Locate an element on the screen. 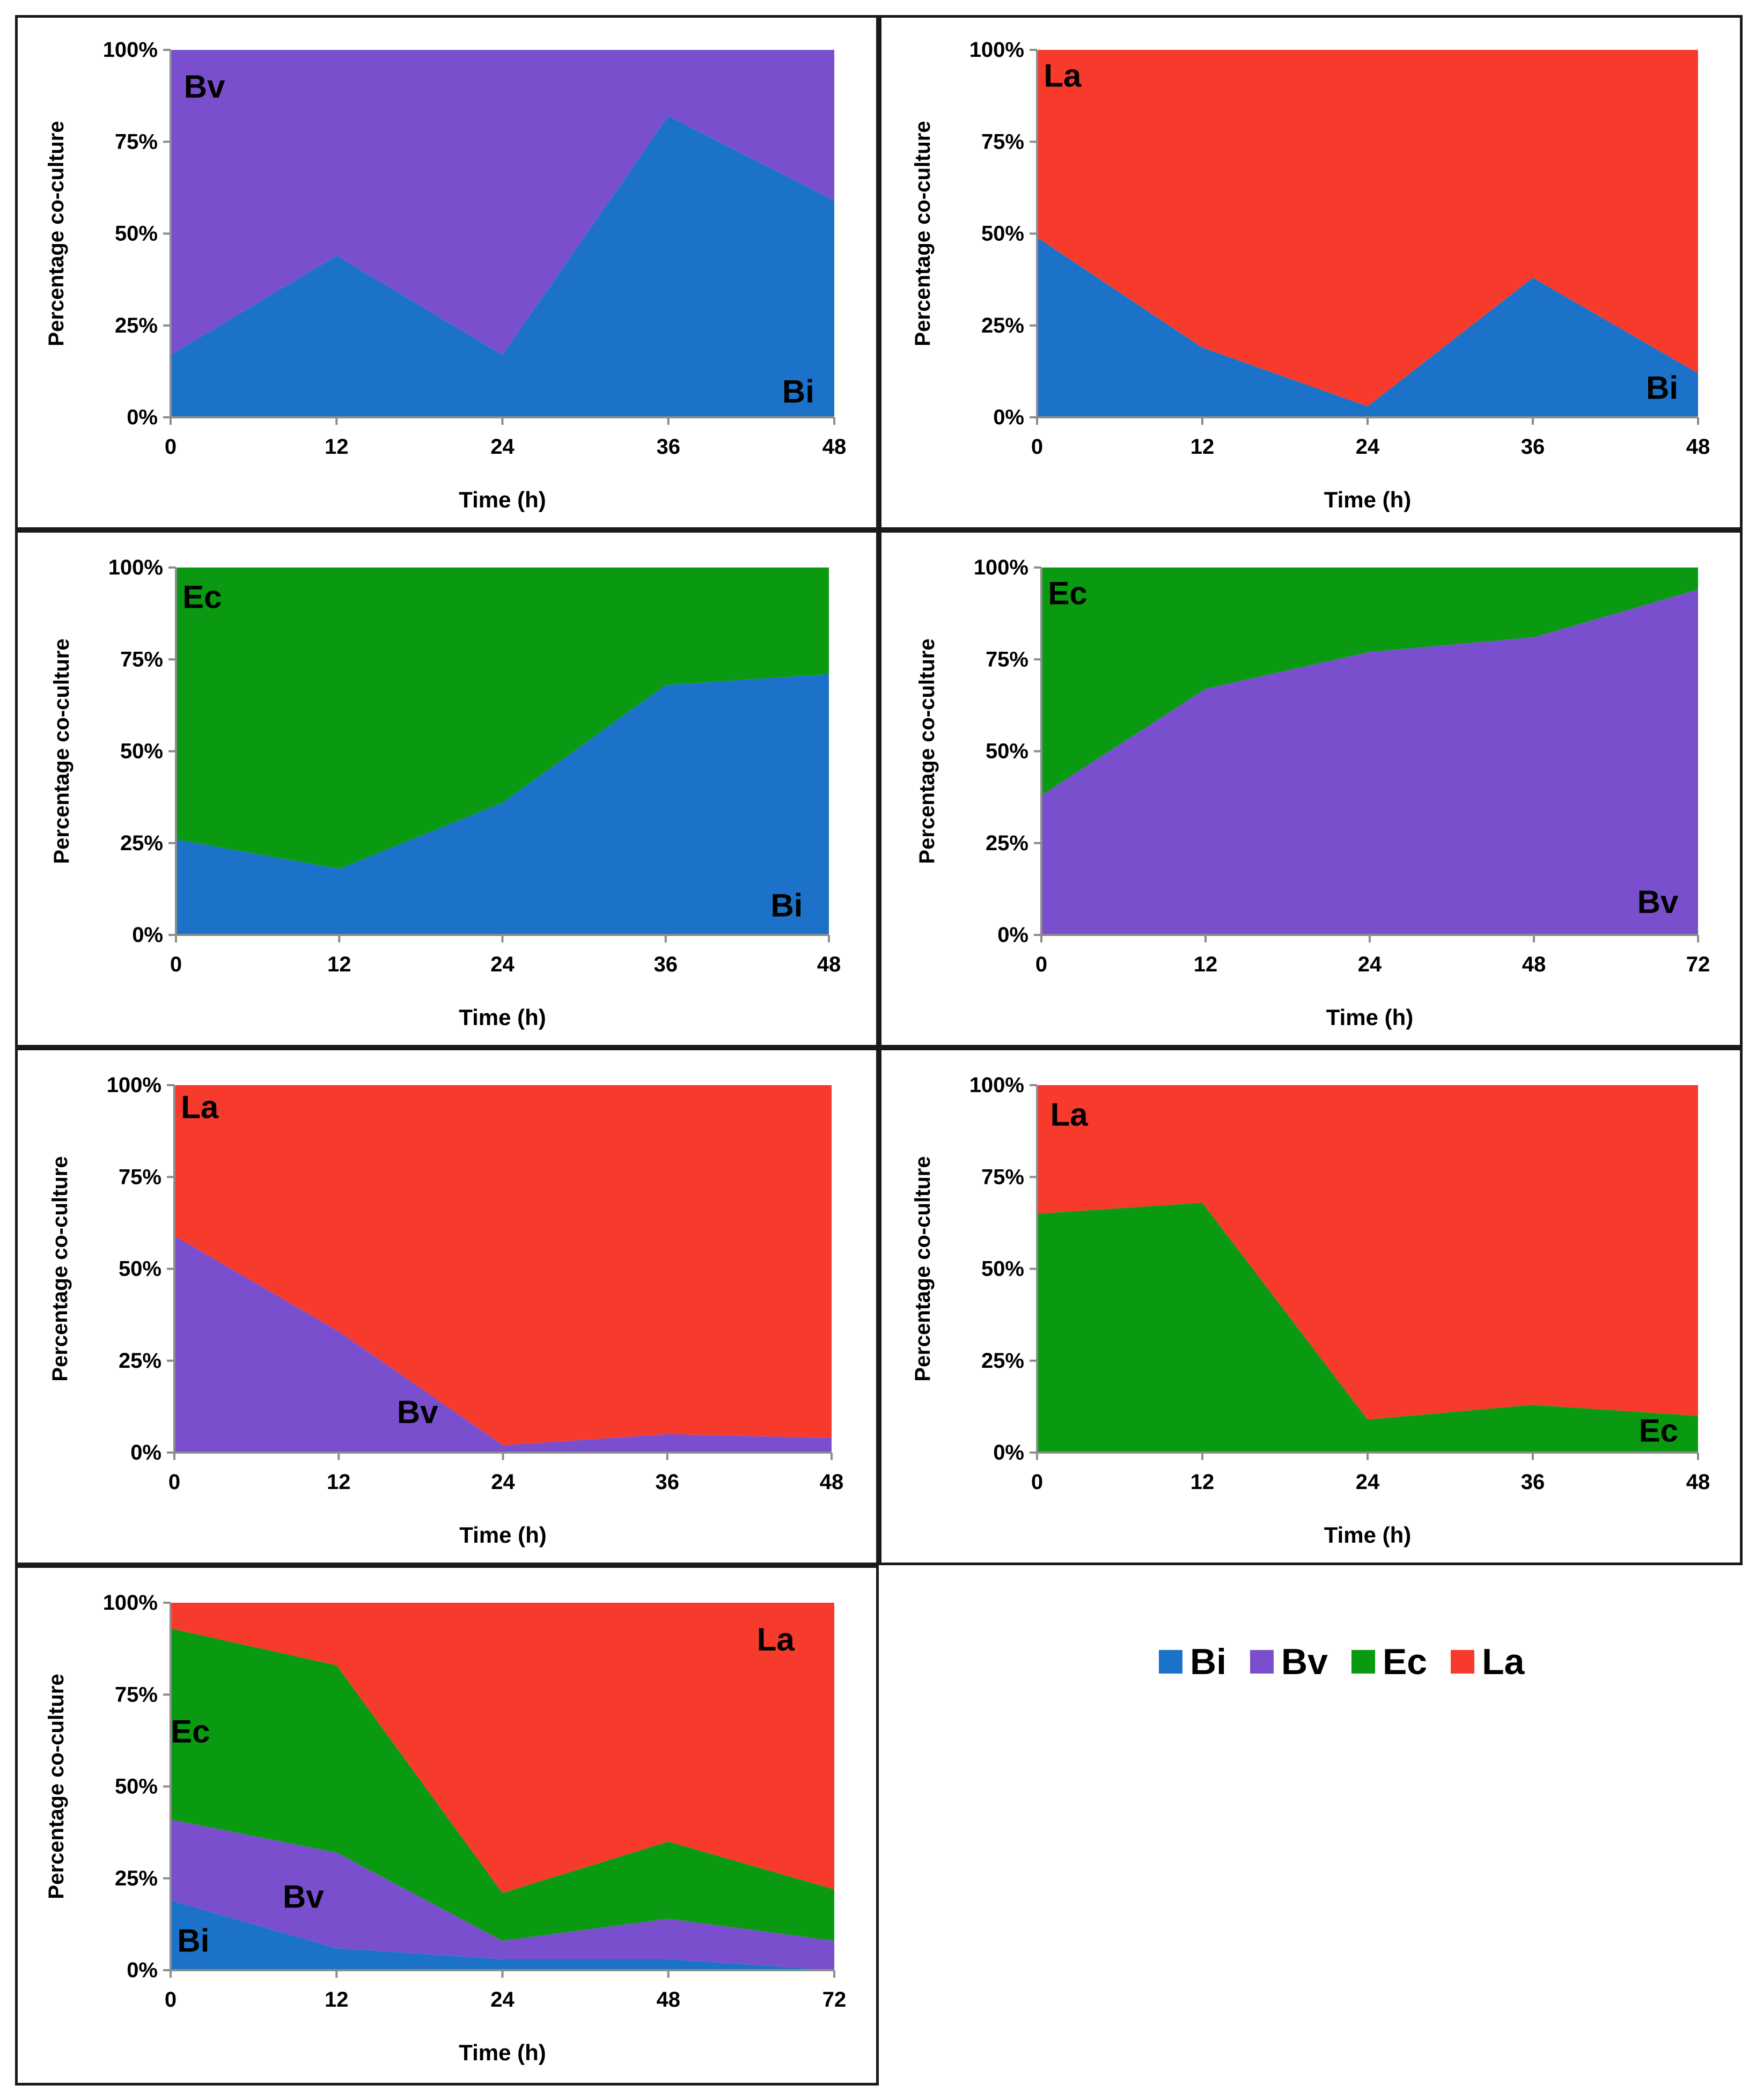 The height and width of the screenshot is (2100, 1756). legend-label-bi: Bi is located at coordinates (1208, 1661).